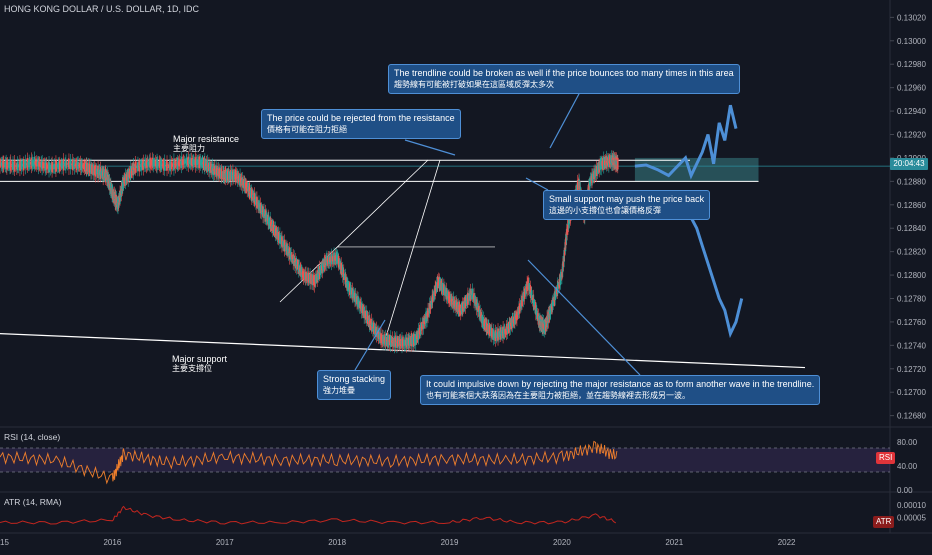 The image size is (932, 555). I want to click on chart-title: HONG KONG DOLLAR / U.S. DOLLAR, 1D, IDC, so click(102, 9).